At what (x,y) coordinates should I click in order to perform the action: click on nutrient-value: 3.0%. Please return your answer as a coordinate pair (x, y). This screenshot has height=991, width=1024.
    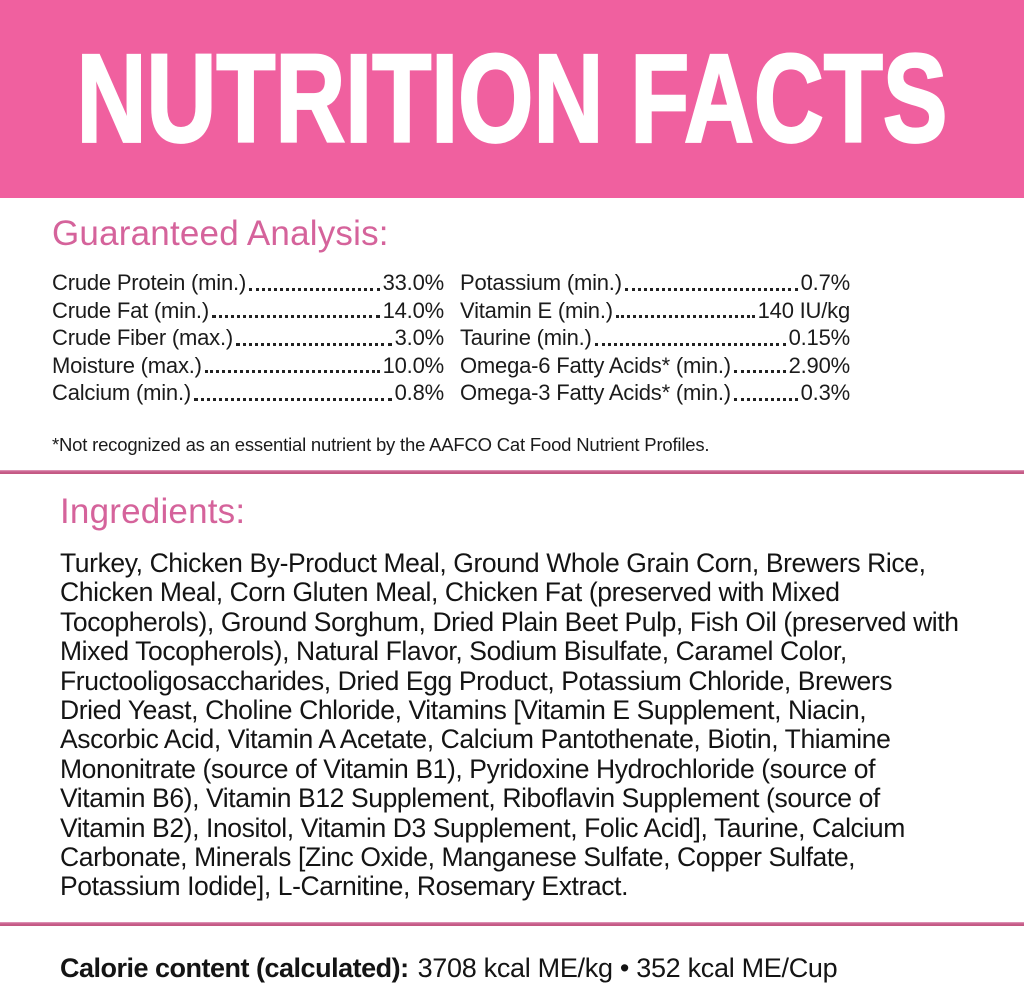
    Looking at the image, I should click on (419, 338).